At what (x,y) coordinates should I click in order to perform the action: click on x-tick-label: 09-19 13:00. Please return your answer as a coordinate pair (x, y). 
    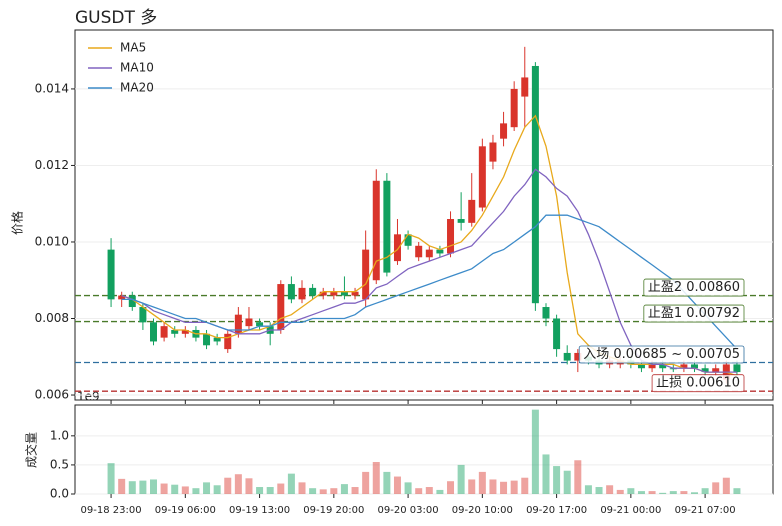
    Looking at the image, I should click on (259, 510).